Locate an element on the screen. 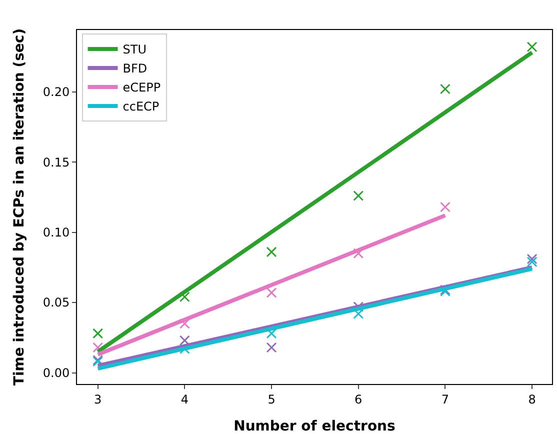  y-tick-label: 0.20 is located at coordinates (56, 92).